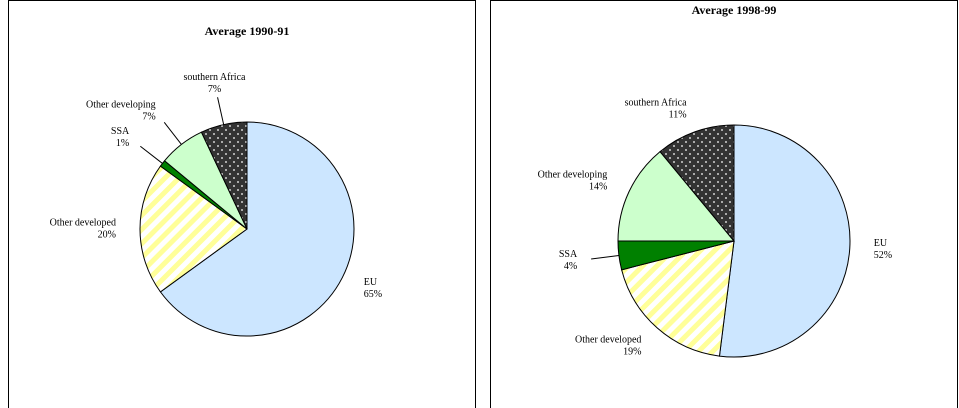 This screenshot has width=959, height=408. I want to click on slice-value-label: 19%, so click(632, 351).